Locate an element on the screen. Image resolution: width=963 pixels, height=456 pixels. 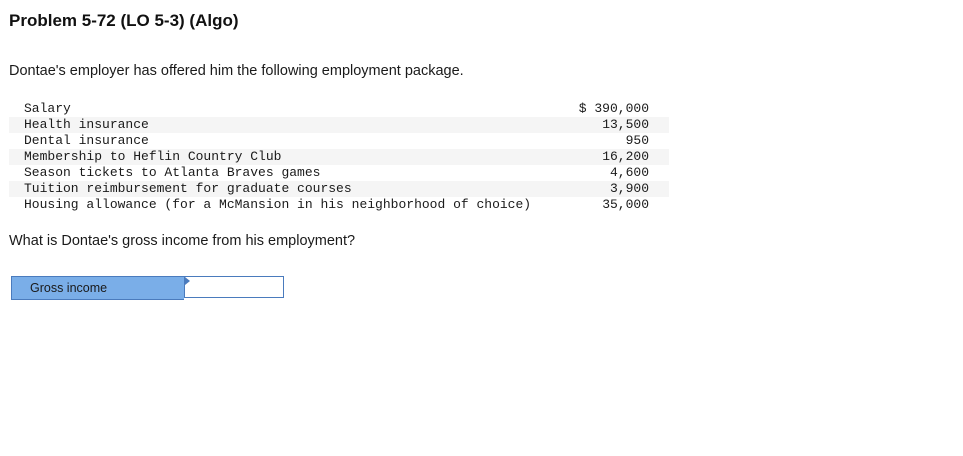
package-row: Dental insurance 950 is located at coordinates (339, 141).